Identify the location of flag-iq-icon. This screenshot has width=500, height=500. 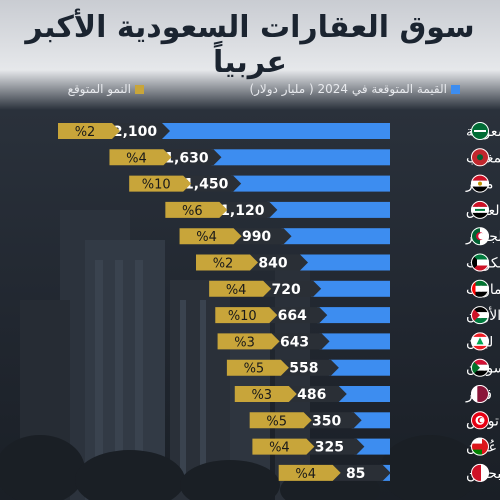
(480, 209).